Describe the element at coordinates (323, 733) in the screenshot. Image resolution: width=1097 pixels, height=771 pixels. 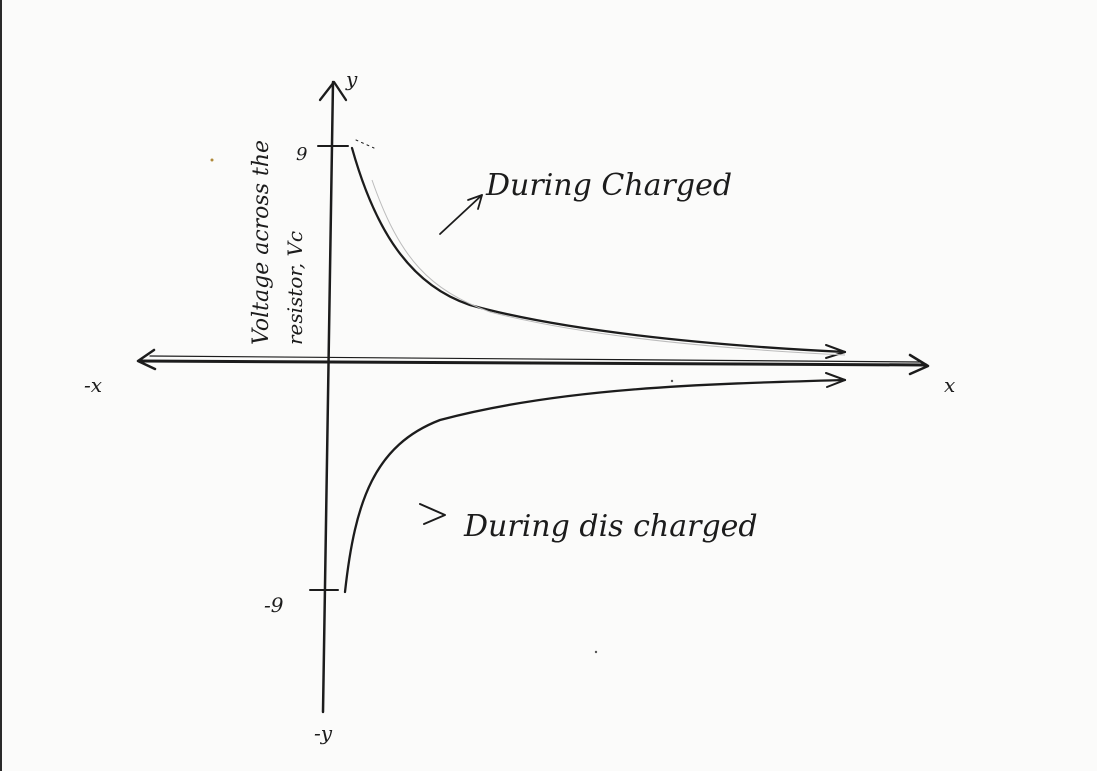
I see `y-axis-bottom-label: -y` at that location.